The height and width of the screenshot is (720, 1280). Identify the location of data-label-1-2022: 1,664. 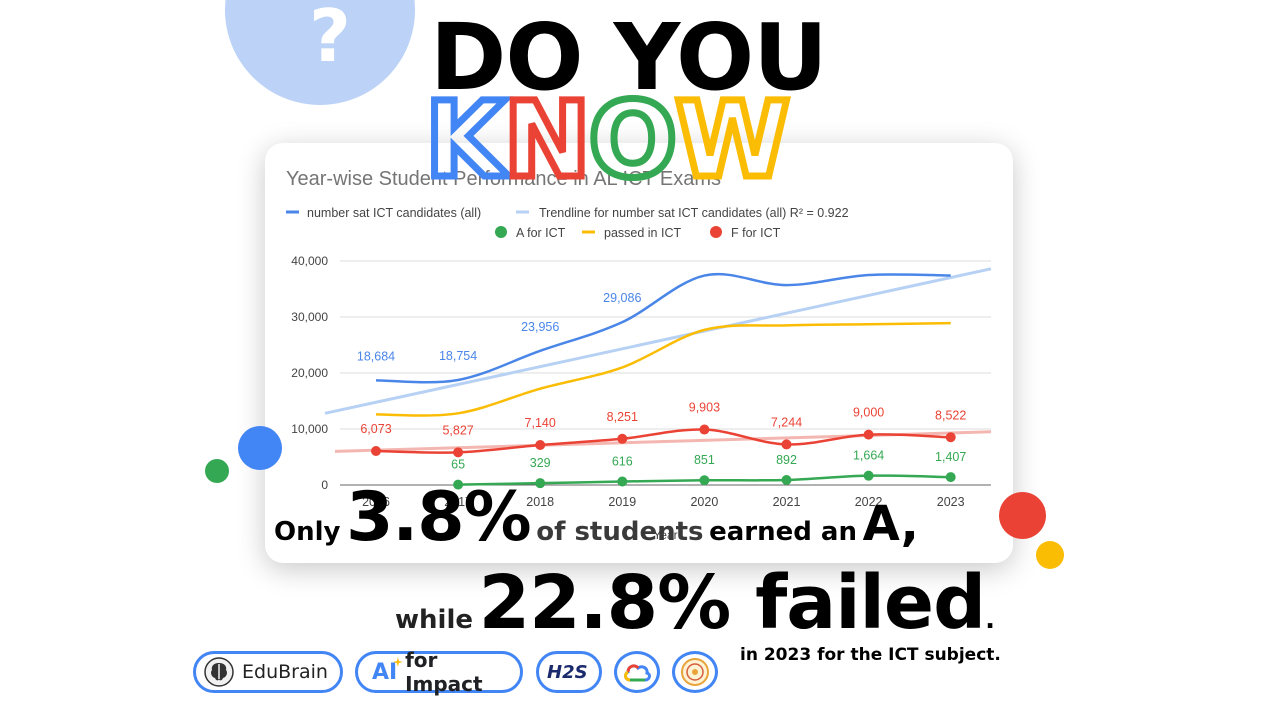
(868, 456).